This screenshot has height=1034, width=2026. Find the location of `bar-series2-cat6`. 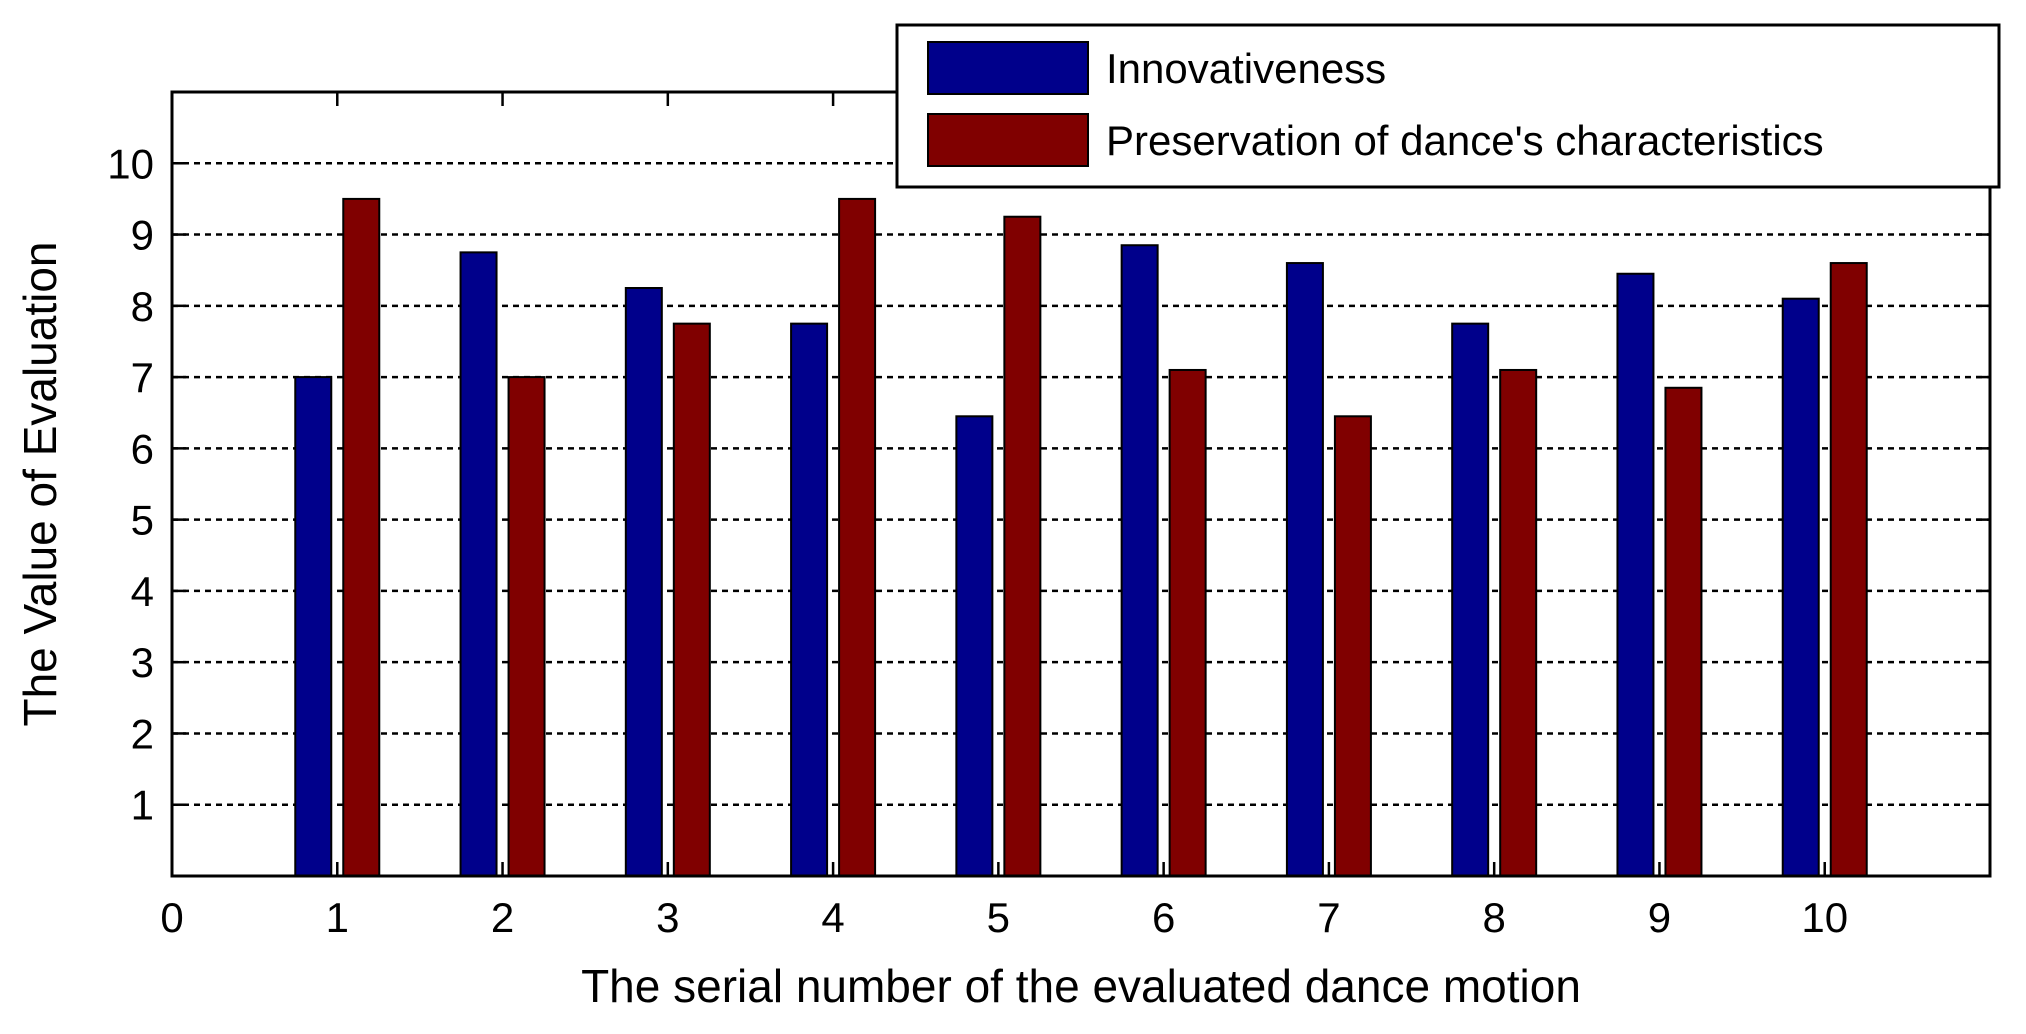

bar-series2-cat6 is located at coordinates (1187, 622).